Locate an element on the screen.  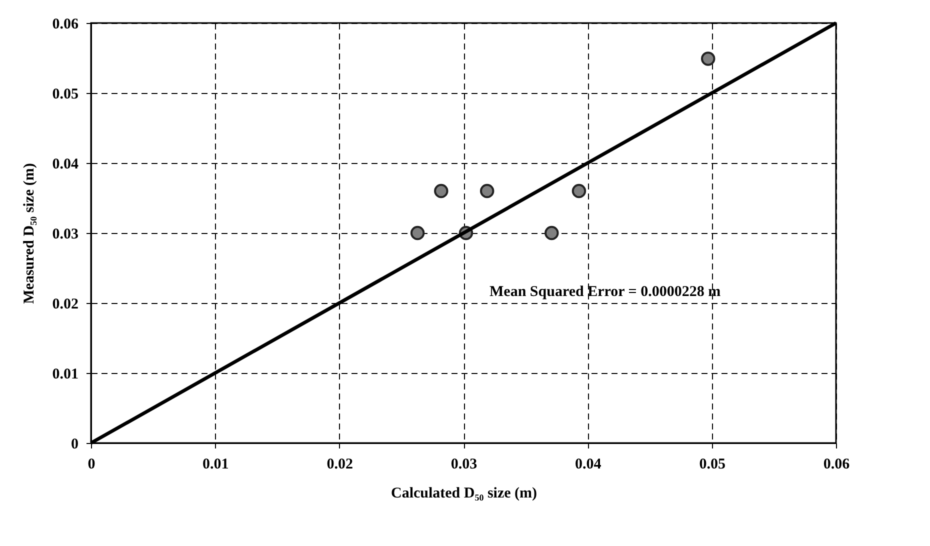
x-tick-label: 0.03 is located at coordinates (464, 464).